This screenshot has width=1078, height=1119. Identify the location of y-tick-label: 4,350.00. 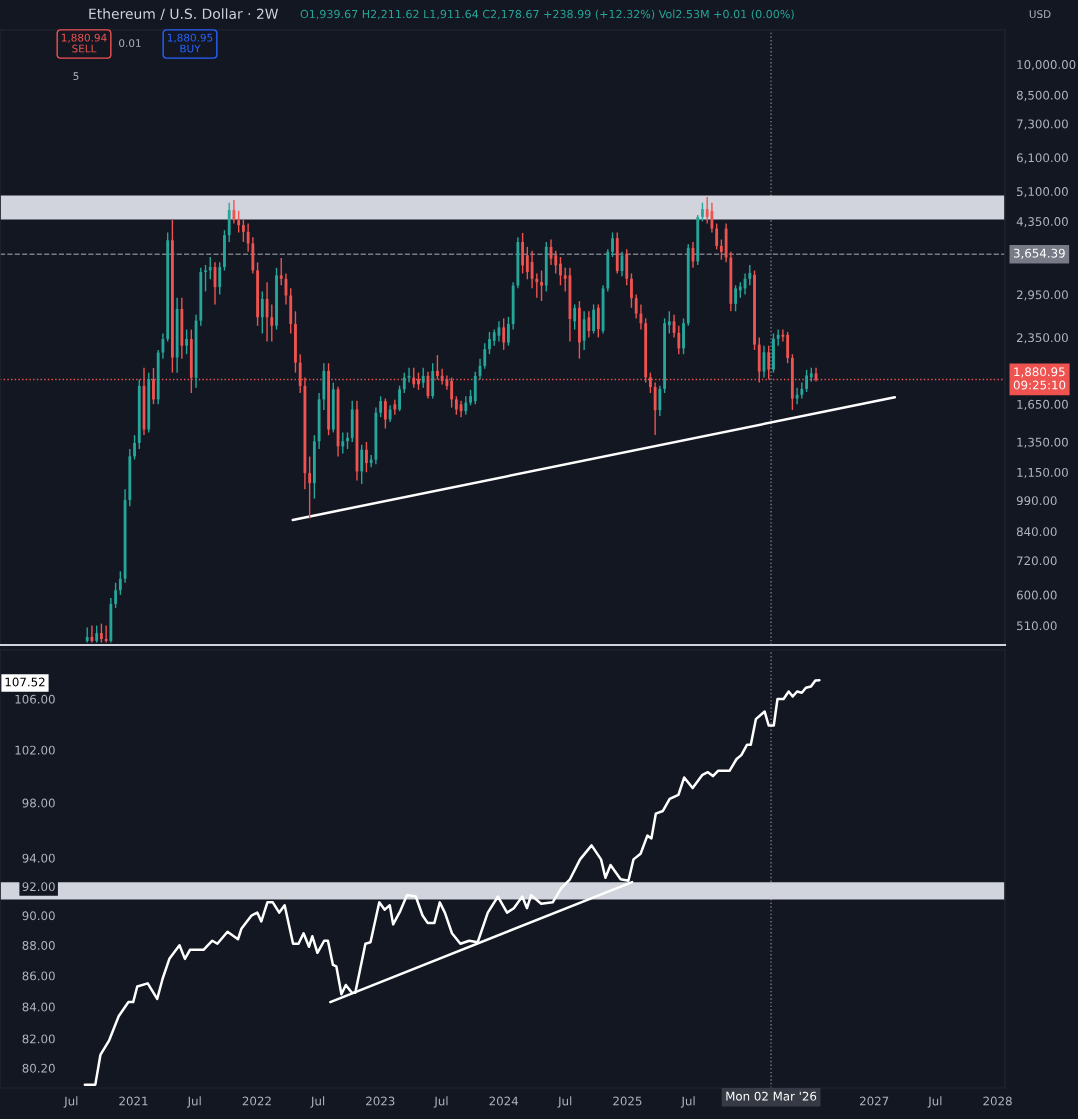
(1042, 222).